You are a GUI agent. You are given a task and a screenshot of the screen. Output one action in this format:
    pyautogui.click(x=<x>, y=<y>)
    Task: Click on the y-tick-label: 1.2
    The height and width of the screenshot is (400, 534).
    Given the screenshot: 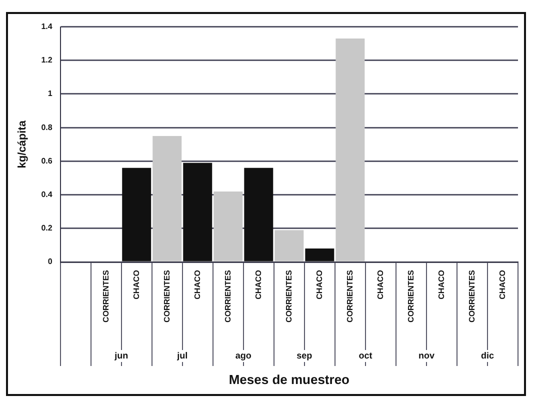 What is the action you would take?
    pyautogui.click(x=47, y=60)
    